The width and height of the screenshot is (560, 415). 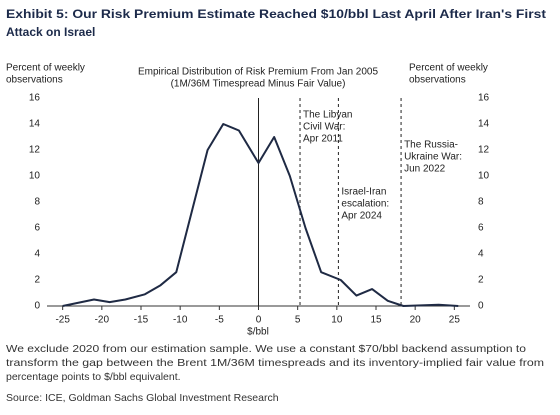 What do you see at coordinates (481, 280) in the screenshot?
I see `y2-tick-label: 2` at bounding box center [481, 280].